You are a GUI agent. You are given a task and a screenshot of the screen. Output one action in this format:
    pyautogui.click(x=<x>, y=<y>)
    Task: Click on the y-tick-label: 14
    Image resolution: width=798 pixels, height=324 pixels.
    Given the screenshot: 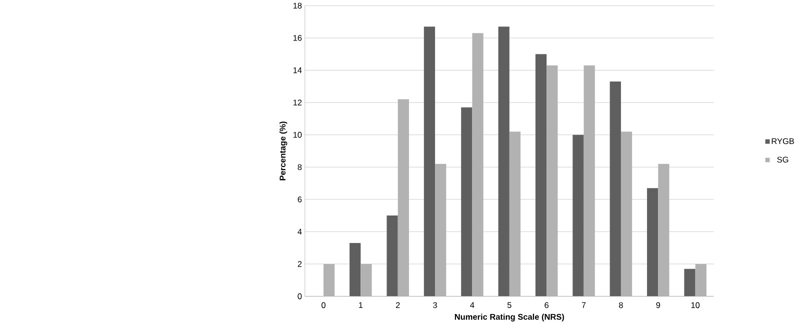 What is the action you would take?
    pyautogui.click(x=297, y=70)
    